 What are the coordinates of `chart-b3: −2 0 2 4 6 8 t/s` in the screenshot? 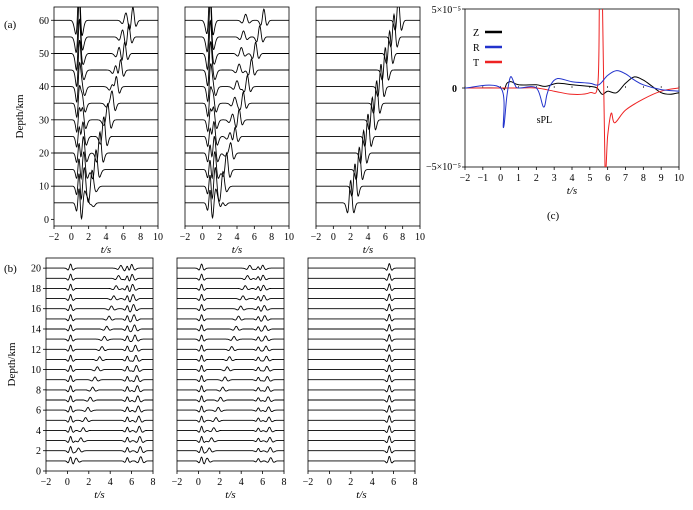 It's located at (360, 379).